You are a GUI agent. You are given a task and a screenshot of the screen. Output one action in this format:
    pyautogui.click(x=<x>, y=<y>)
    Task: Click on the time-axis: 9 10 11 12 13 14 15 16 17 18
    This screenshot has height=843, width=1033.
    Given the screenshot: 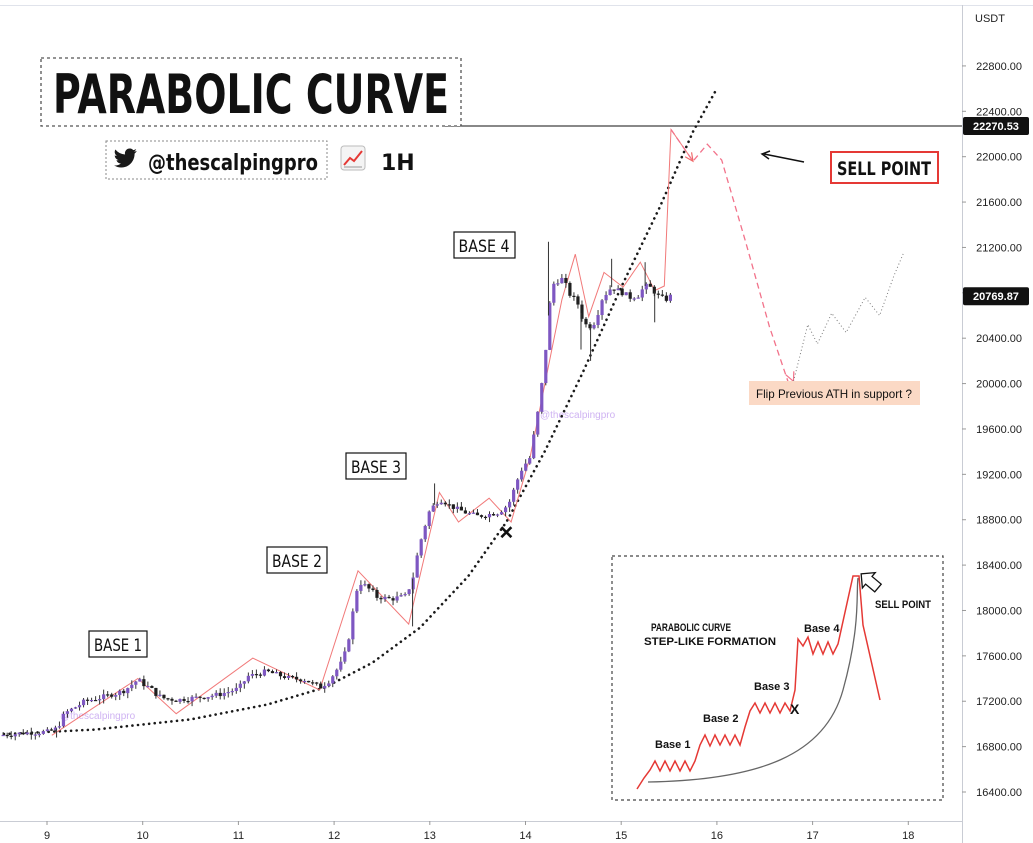 What is the action you would take?
    pyautogui.click(x=479, y=831)
    